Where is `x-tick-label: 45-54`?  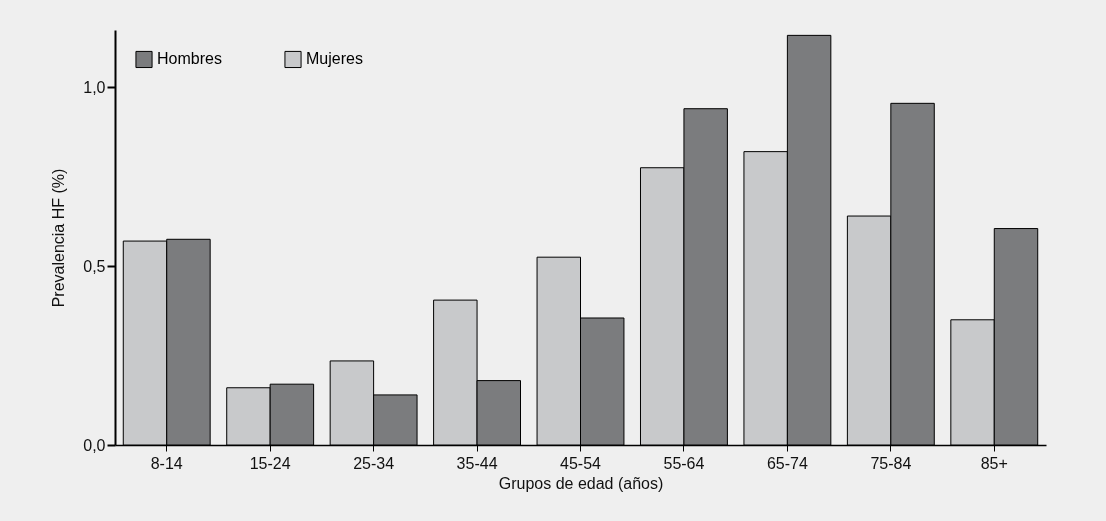 x-tick-label: 45-54 is located at coordinates (581, 463).